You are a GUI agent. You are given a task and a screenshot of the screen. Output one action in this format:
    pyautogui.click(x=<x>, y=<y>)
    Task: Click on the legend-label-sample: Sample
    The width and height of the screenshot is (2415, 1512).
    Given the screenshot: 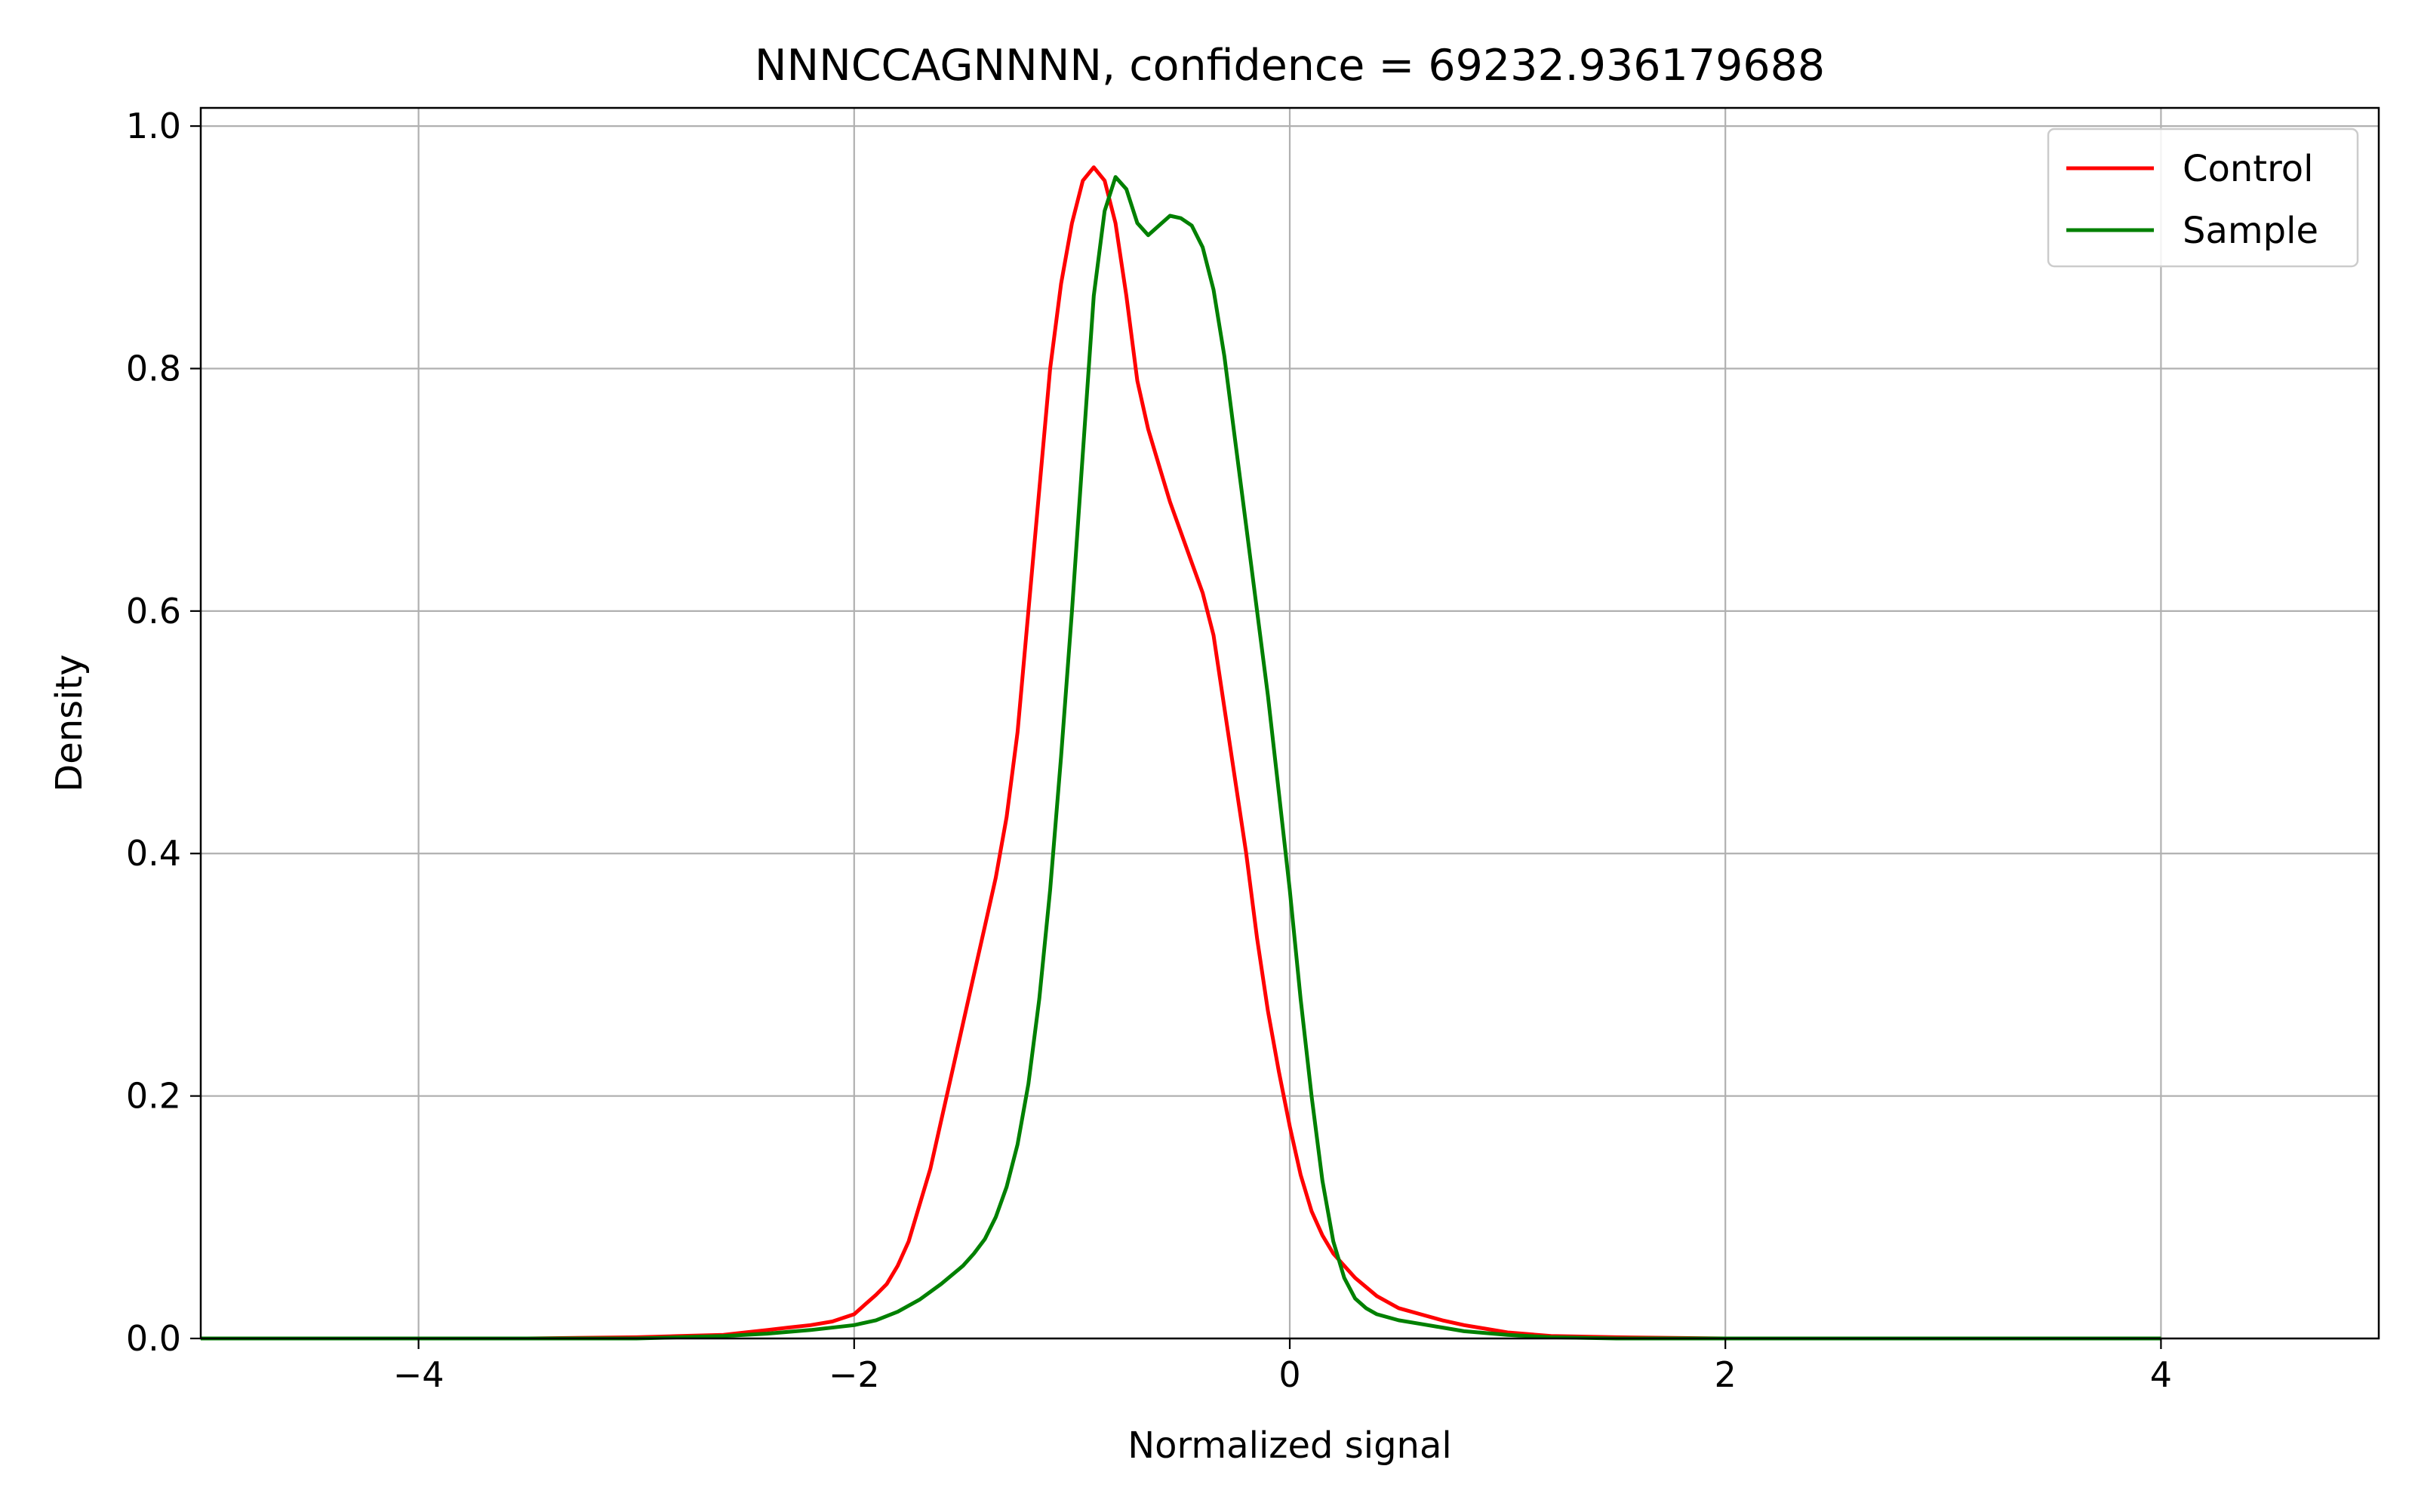 What is the action you would take?
    pyautogui.click(x=2250, y=231)
    